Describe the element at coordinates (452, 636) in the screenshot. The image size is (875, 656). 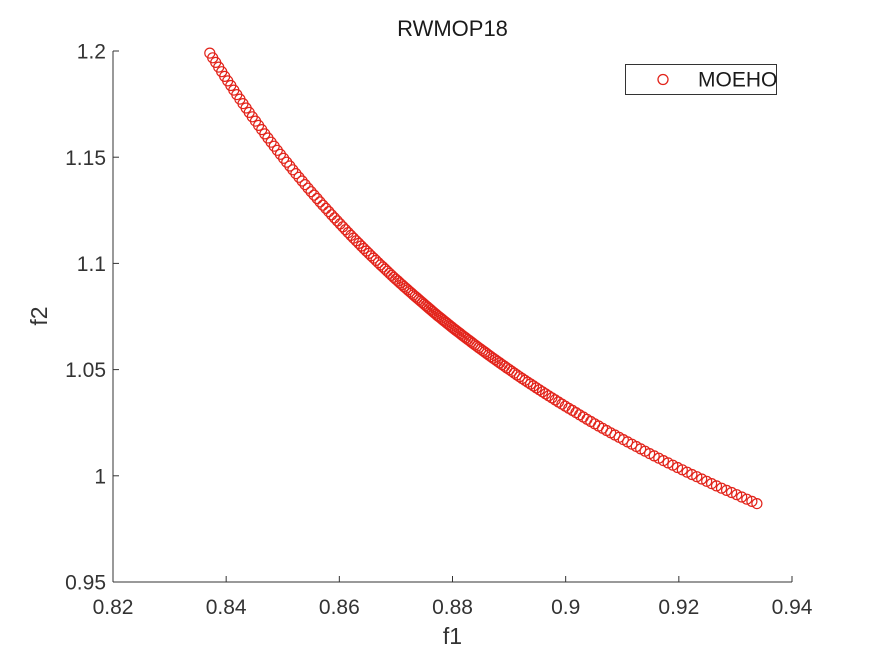
I see `x-axis-label: f1` at that location.